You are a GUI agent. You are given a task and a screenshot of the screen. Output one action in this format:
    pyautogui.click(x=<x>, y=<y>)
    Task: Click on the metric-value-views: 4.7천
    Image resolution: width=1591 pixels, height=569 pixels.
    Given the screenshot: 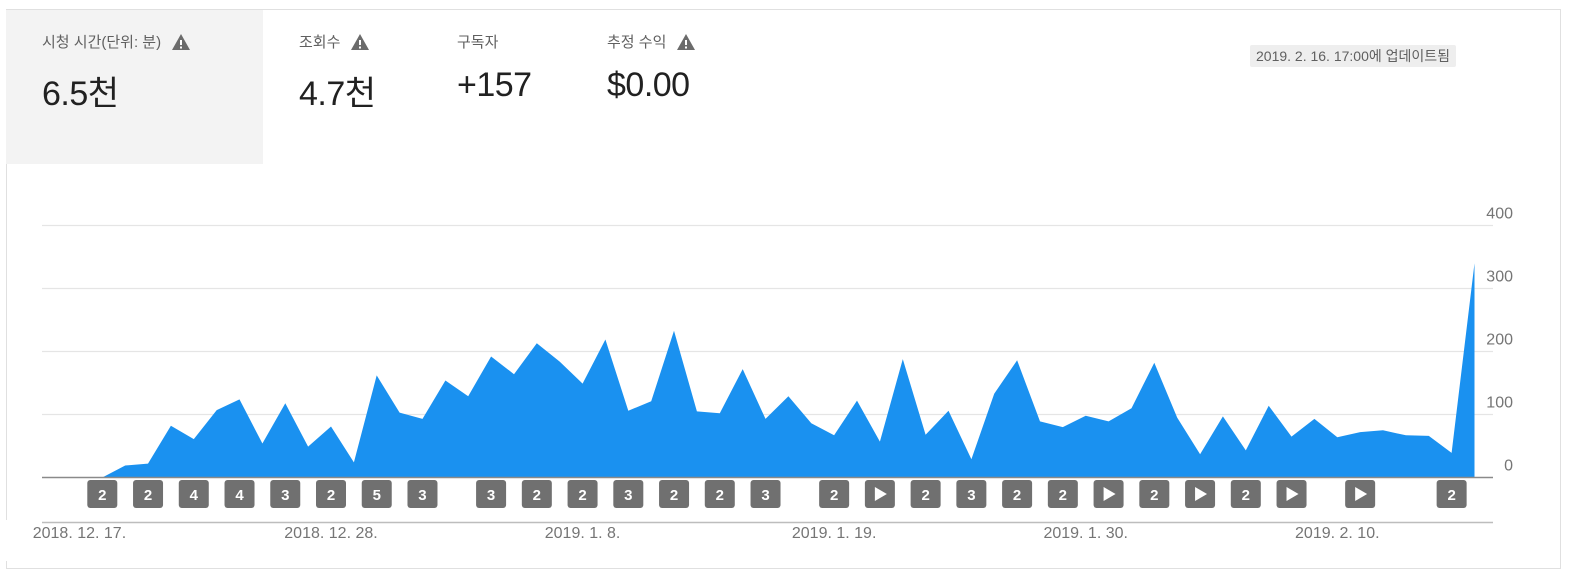 What is the action you would take?
    pyautogui.click(x=337, y=94)
    